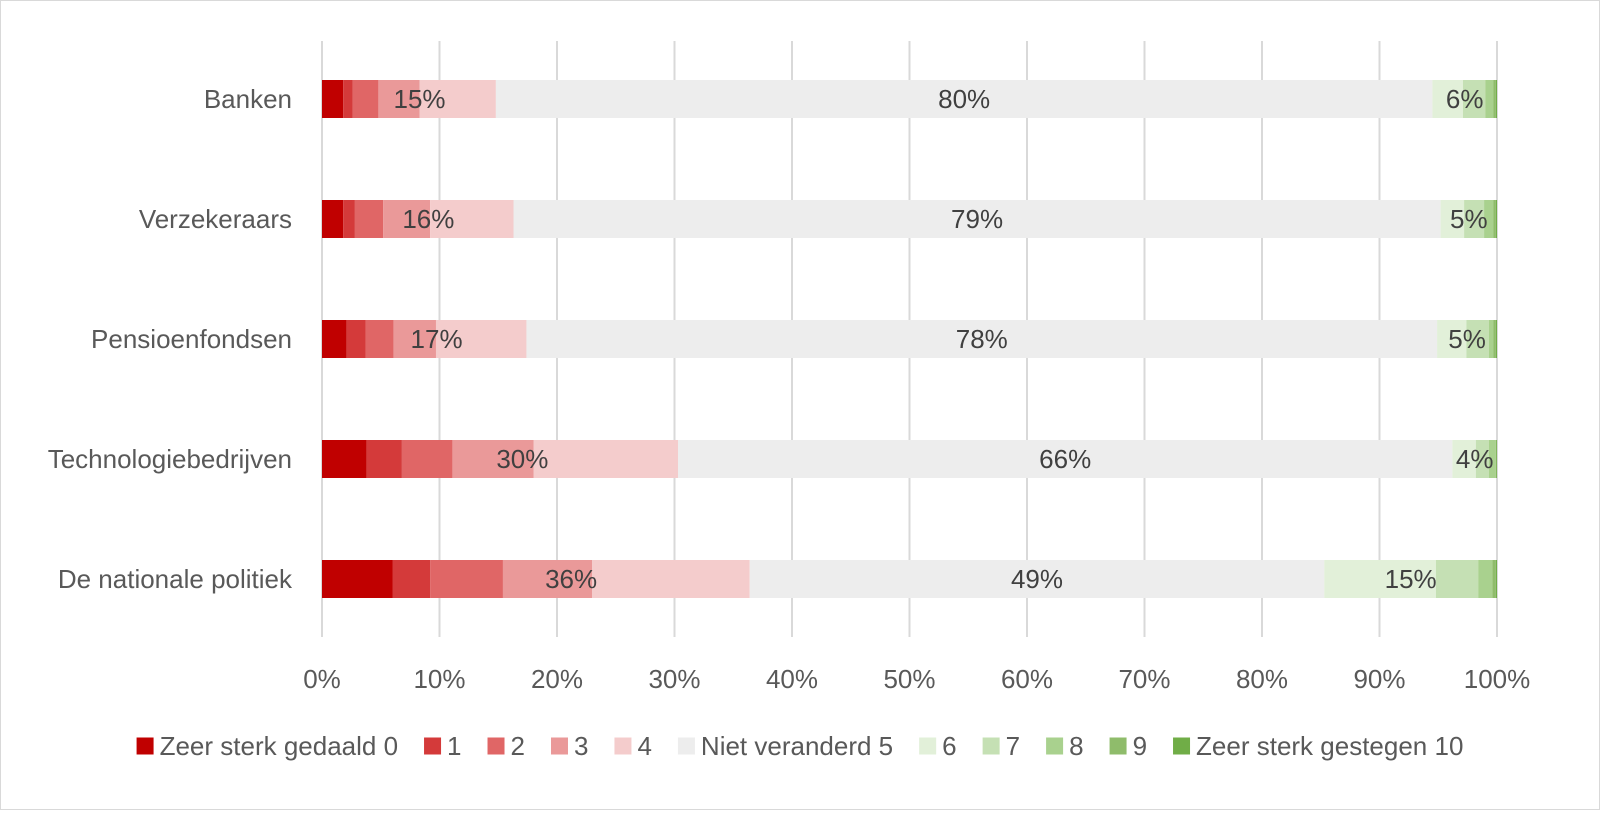  I want to click on legend-label: 6, so click(949, 746).